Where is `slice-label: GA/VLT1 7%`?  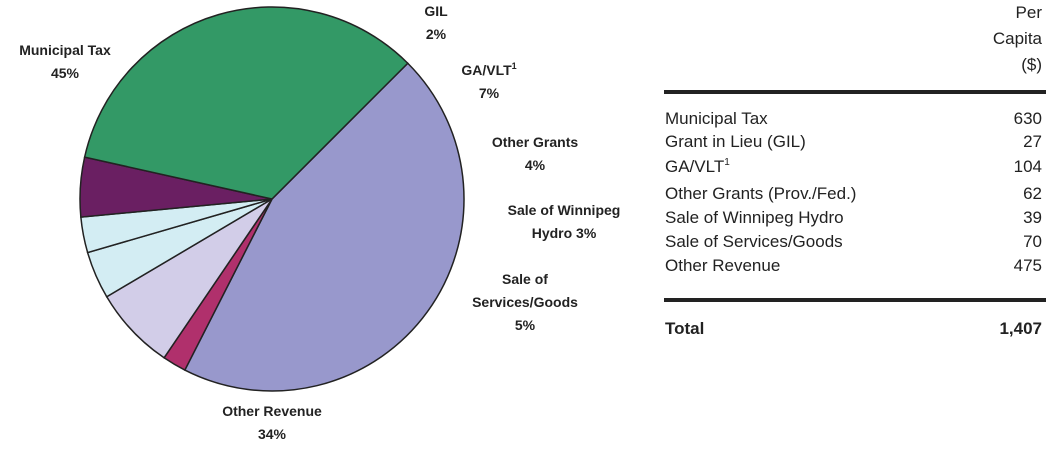
slice-label: GA/VLT1 7% is located at coordinates (488, 81).